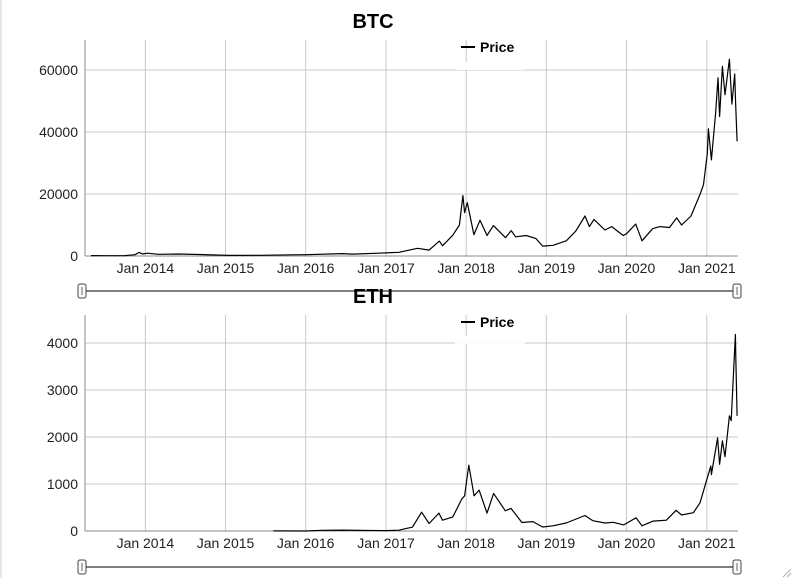 The height and width of the screenshot is (583, 793). Describe the element at coordinates (1, 289) in the screenshot. I see `left-divider` at that location.